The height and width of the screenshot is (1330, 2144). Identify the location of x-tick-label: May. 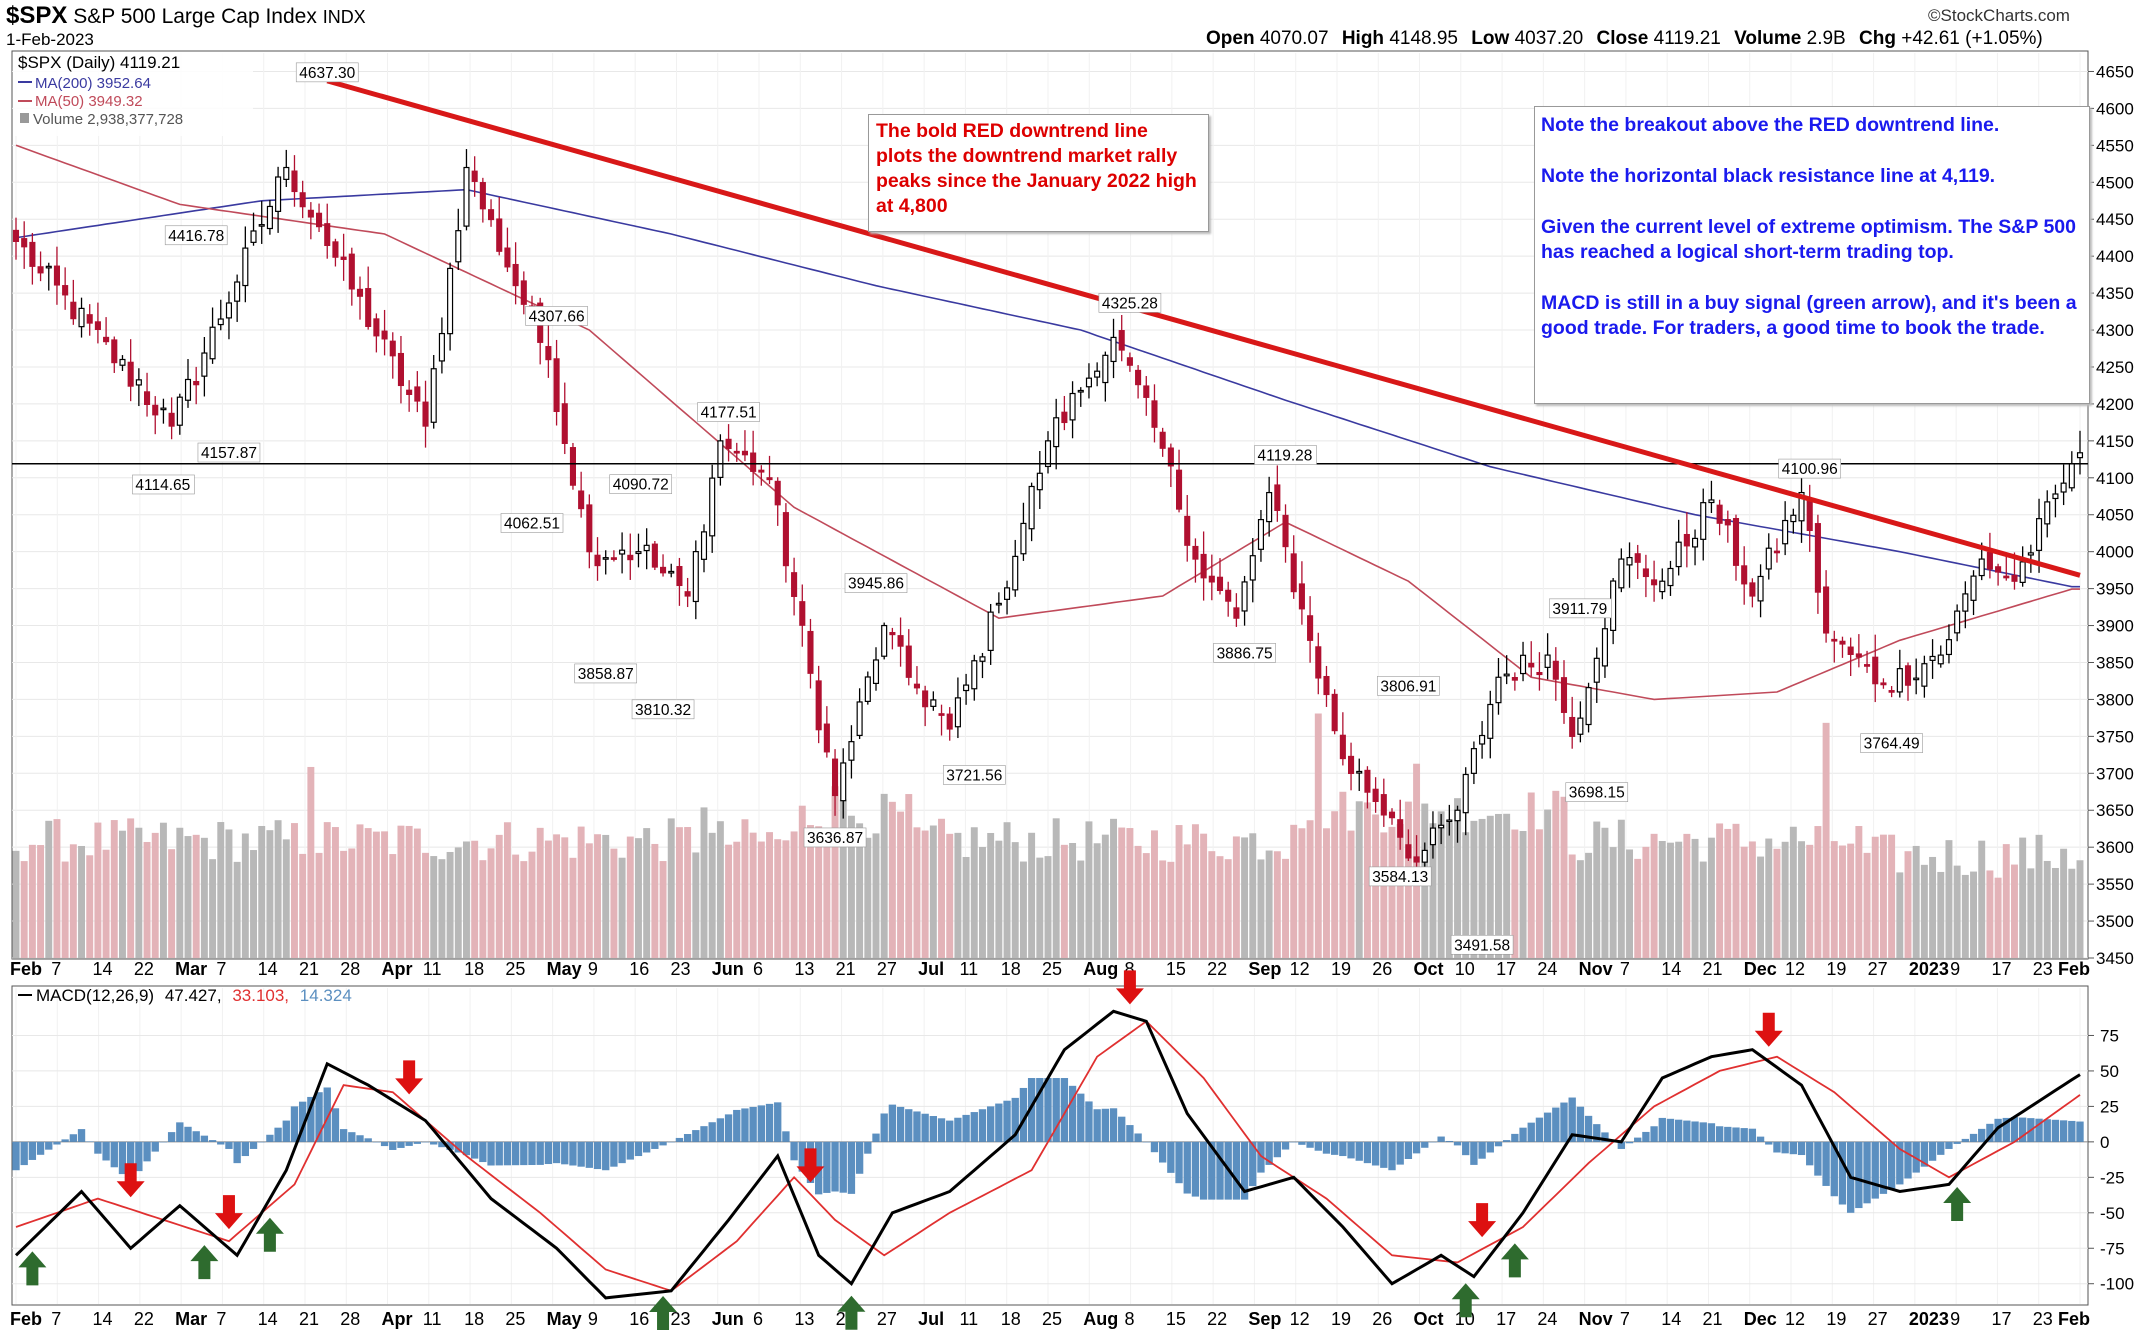
(564, 969).